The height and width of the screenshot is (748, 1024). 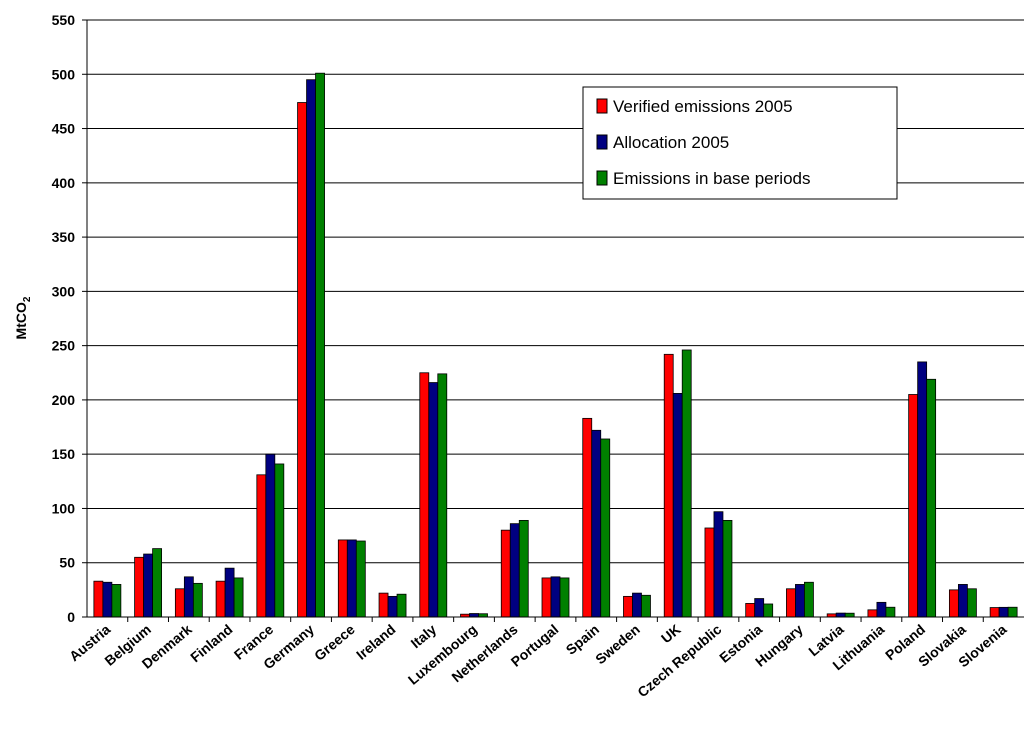 I want to click on legend-label: Allocation 2005, so click(x=671, y=142).